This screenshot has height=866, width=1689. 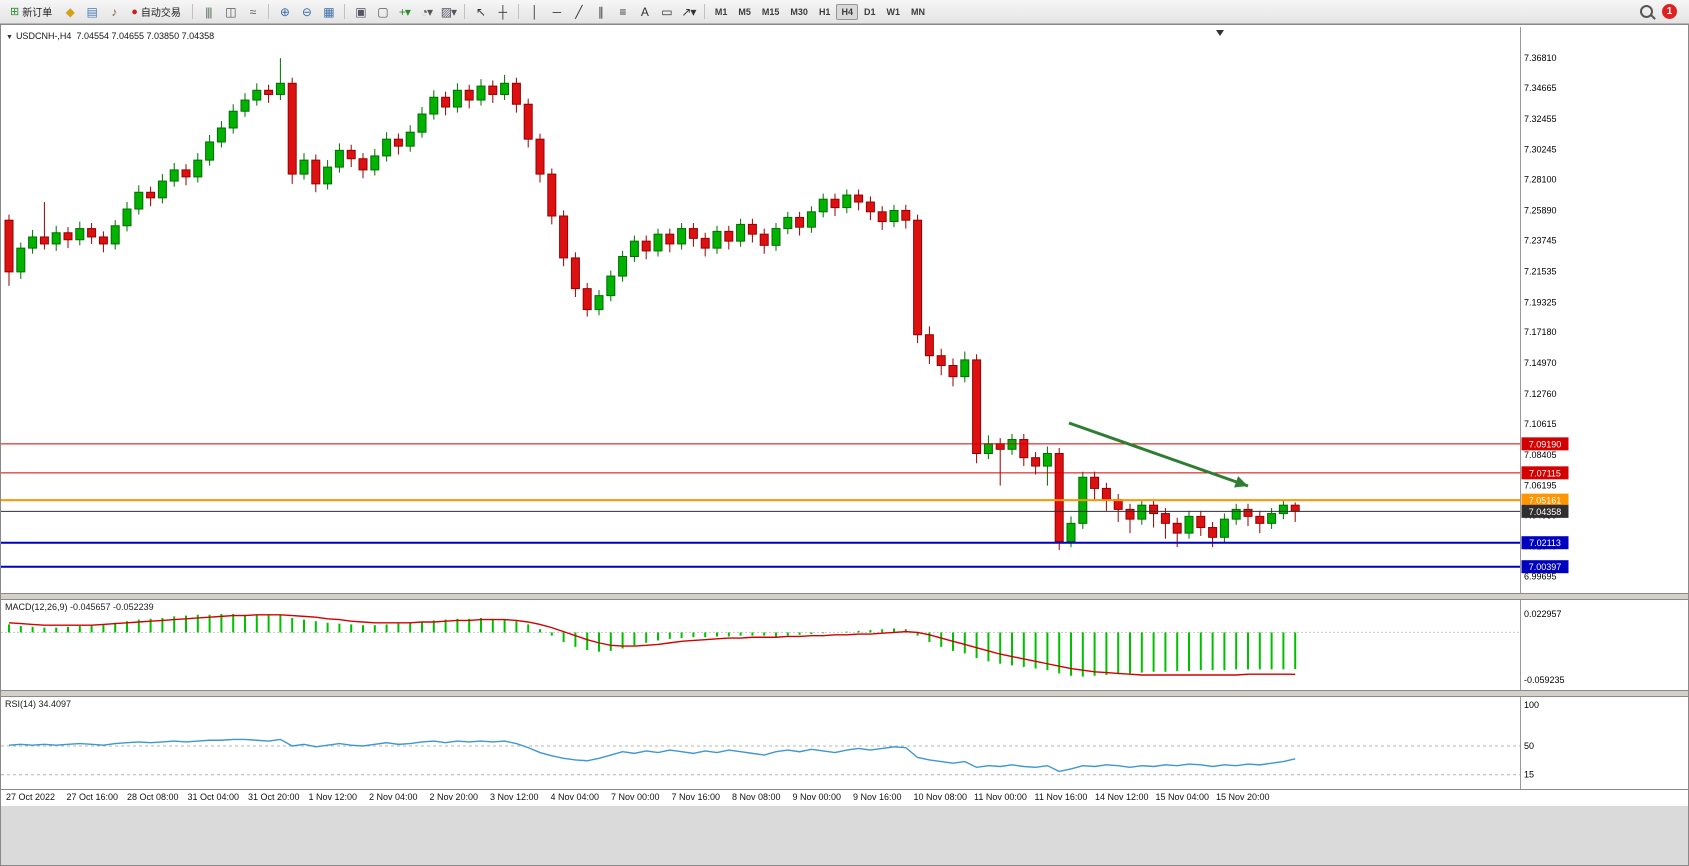 I want to click on zoom-in-icon: ⊕, so click(x=284, y=11).